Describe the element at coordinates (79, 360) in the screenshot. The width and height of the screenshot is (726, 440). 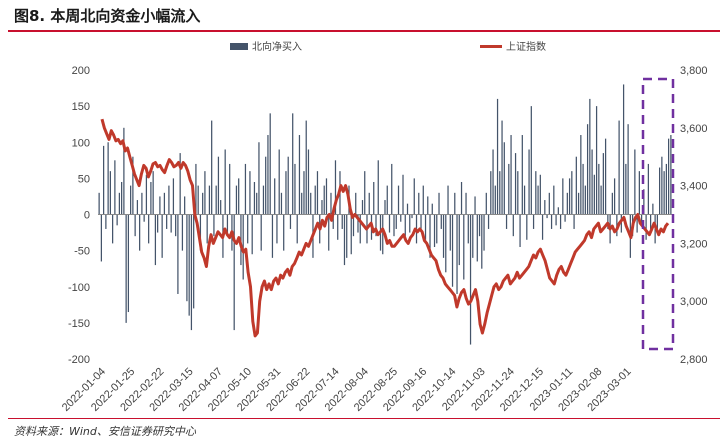
I see `y-left-tick-label: -200` at that location.